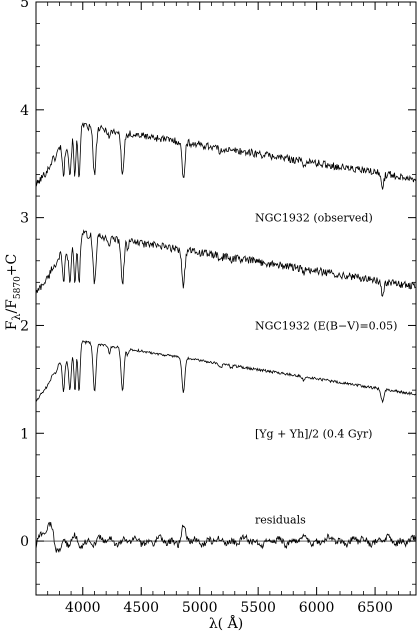 The width and height of the screenshot is (419, 634). What do you see at coordinates (326, 325) in the screenshot?
I see `series-label-1: NGC1932 (E(B−V)=0.05)` at bounding box center [326, 325].